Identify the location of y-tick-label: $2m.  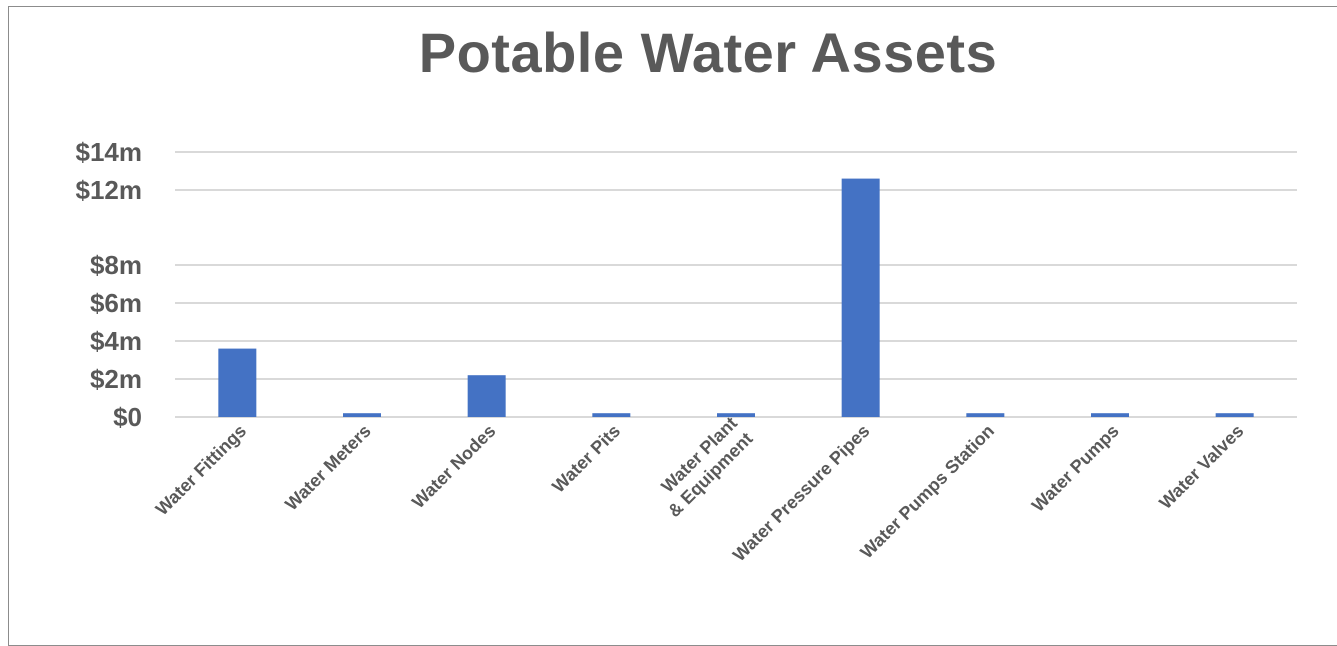
(116, 379).